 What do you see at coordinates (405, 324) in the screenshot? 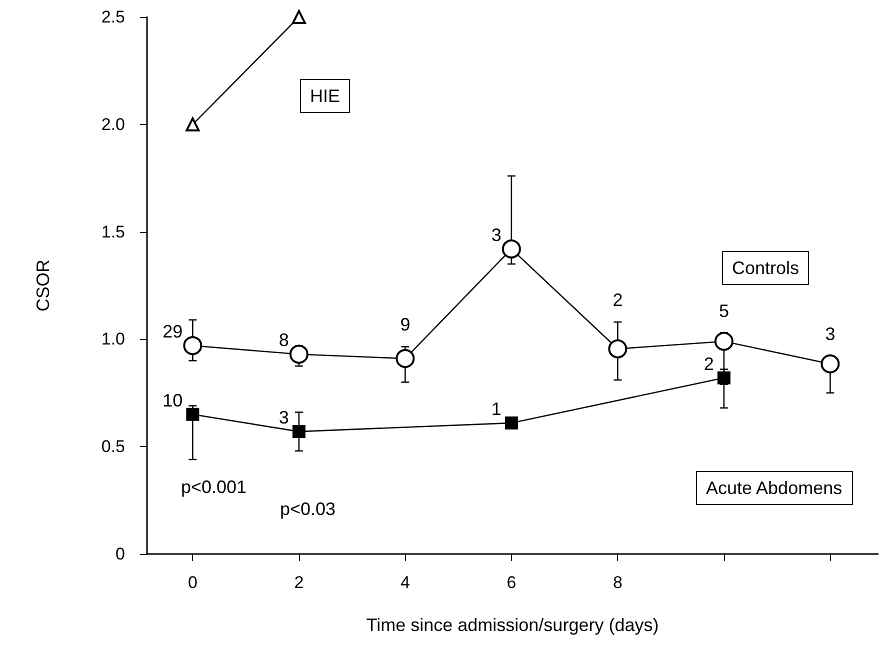
I see `annotation: 9` at bounding box center [405, 324].